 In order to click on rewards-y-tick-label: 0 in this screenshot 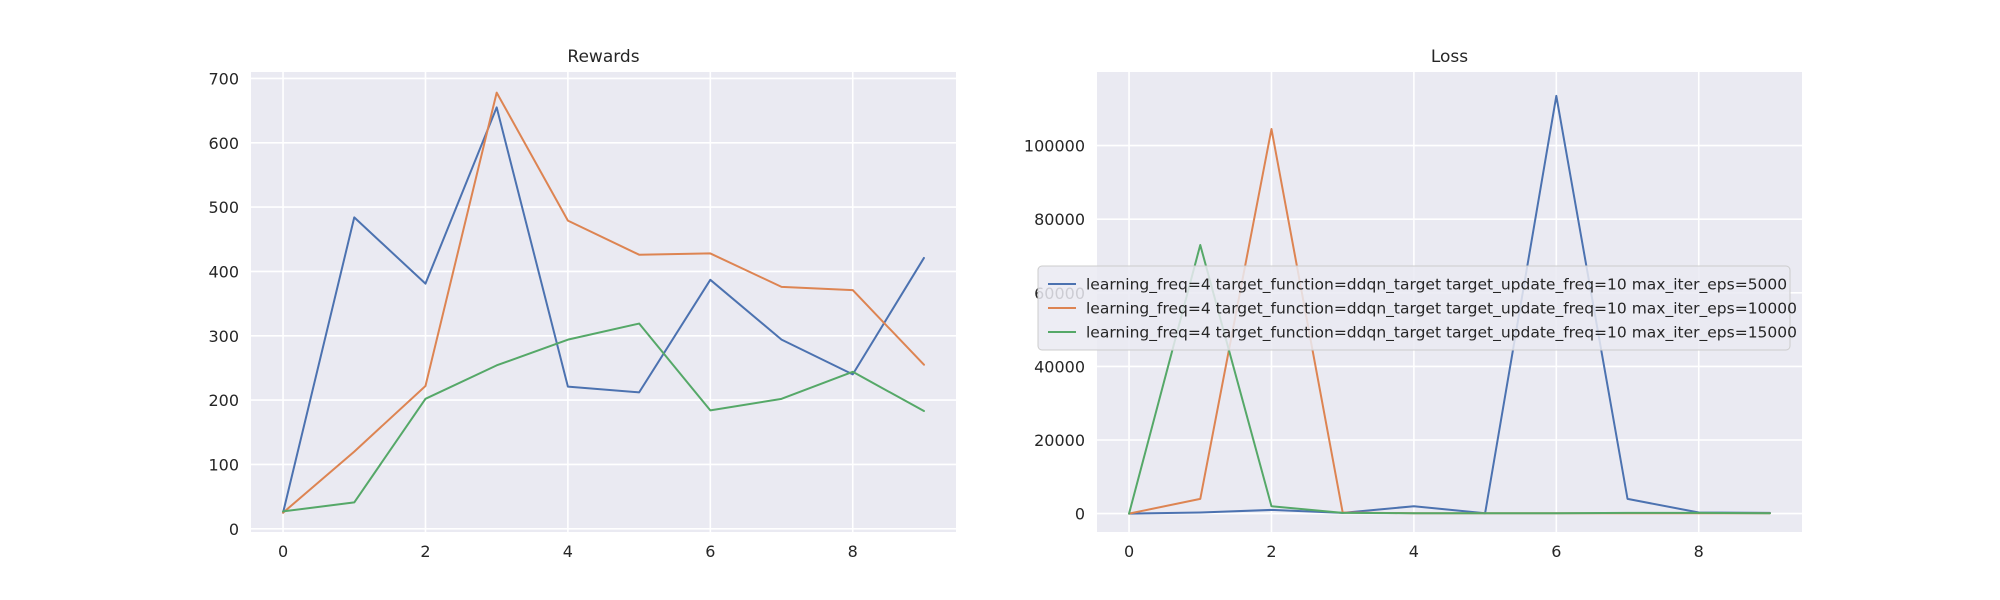, I will do `click(234, 529)`.